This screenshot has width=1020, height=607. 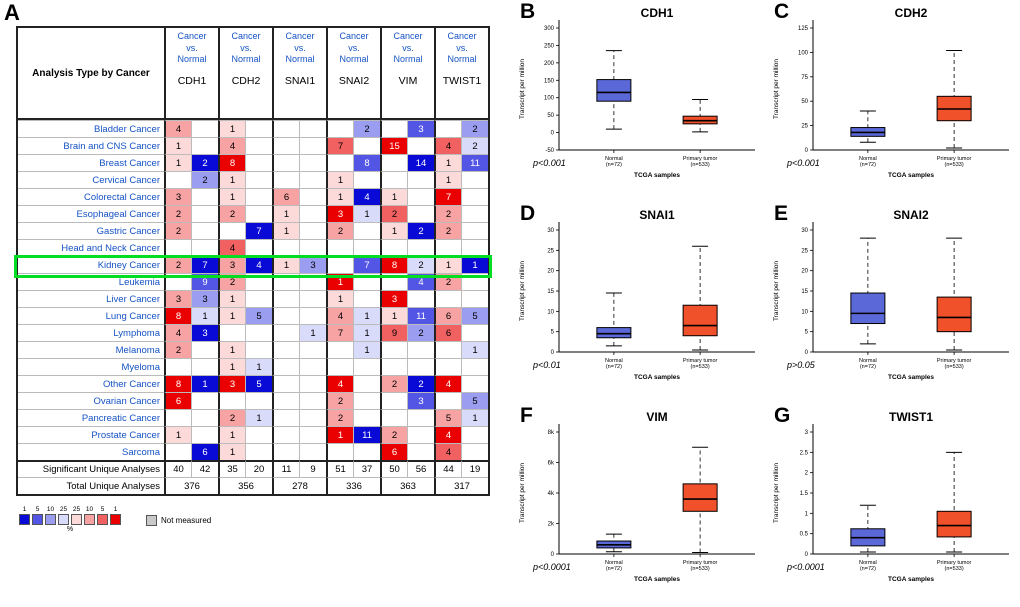 I want to click on cancer-row-label: Prostate Cancer, so click(x=91, y=434).